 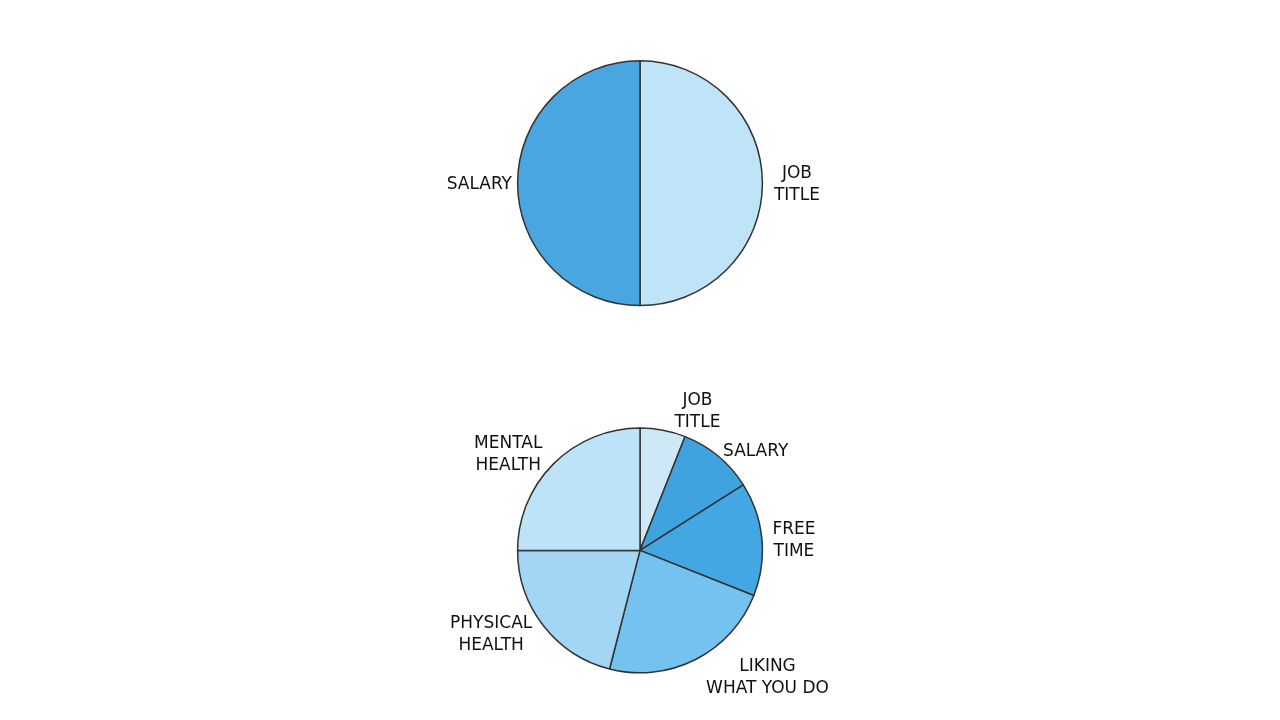 What do you see at coordinates (767, 676) in the screenshot?
I see `slice-label: LIKING WHAT YOU DO` at bounding box center [767, 676].